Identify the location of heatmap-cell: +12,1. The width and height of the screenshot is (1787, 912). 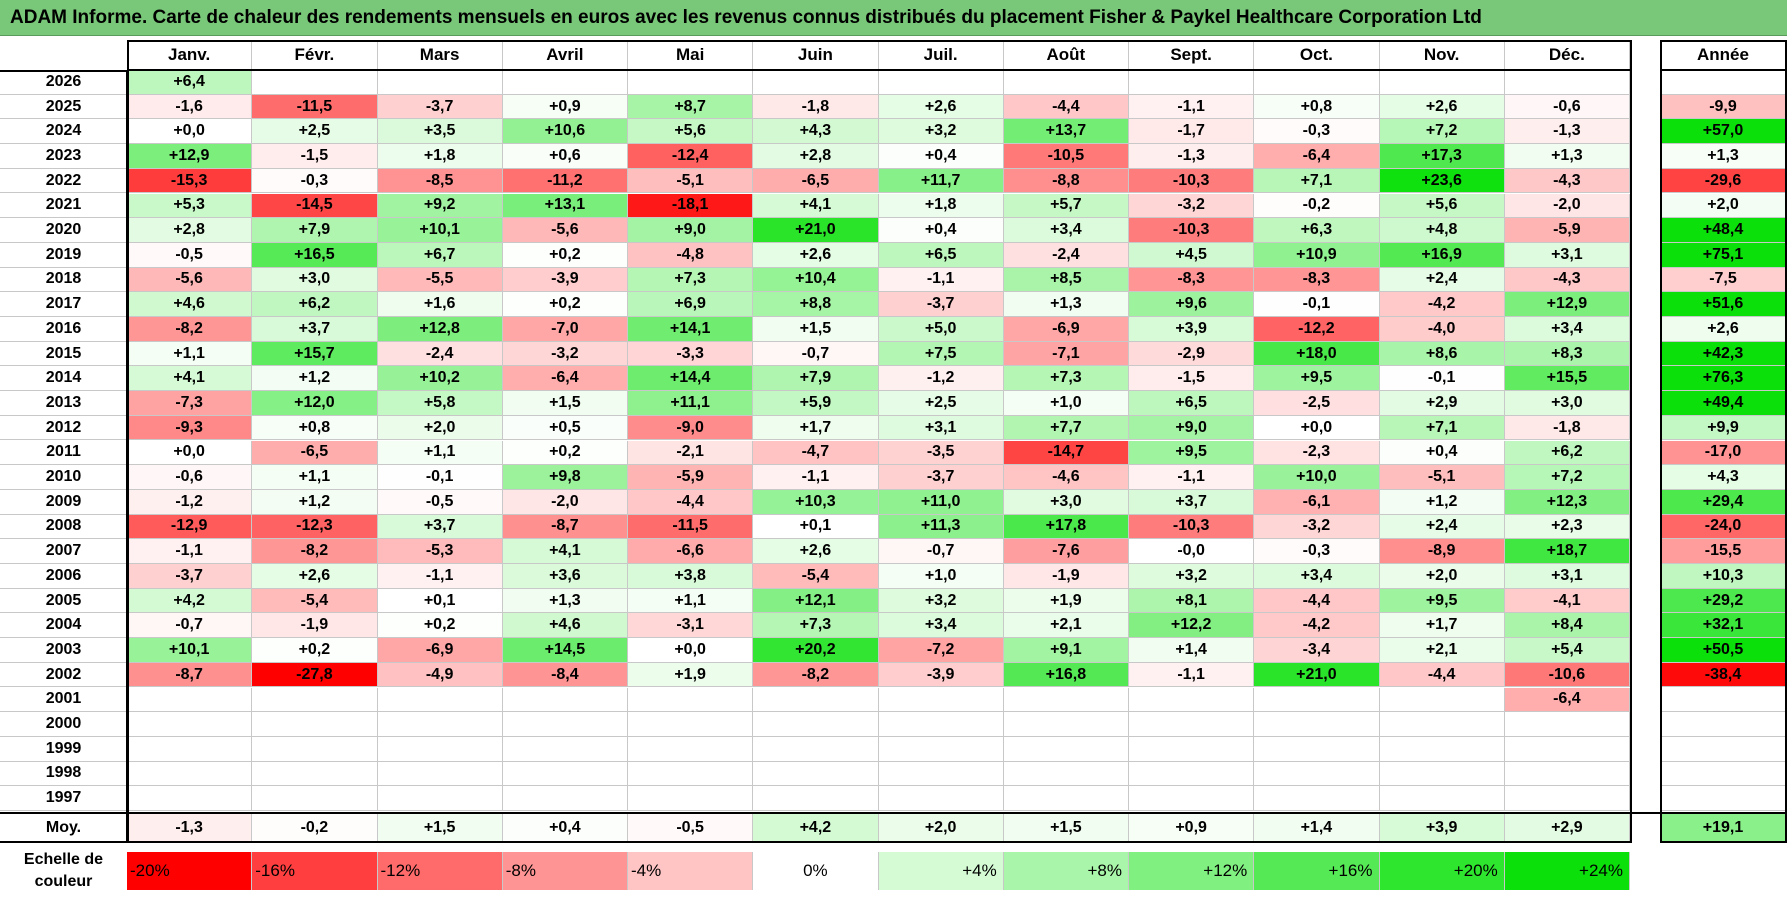
(816, 601).